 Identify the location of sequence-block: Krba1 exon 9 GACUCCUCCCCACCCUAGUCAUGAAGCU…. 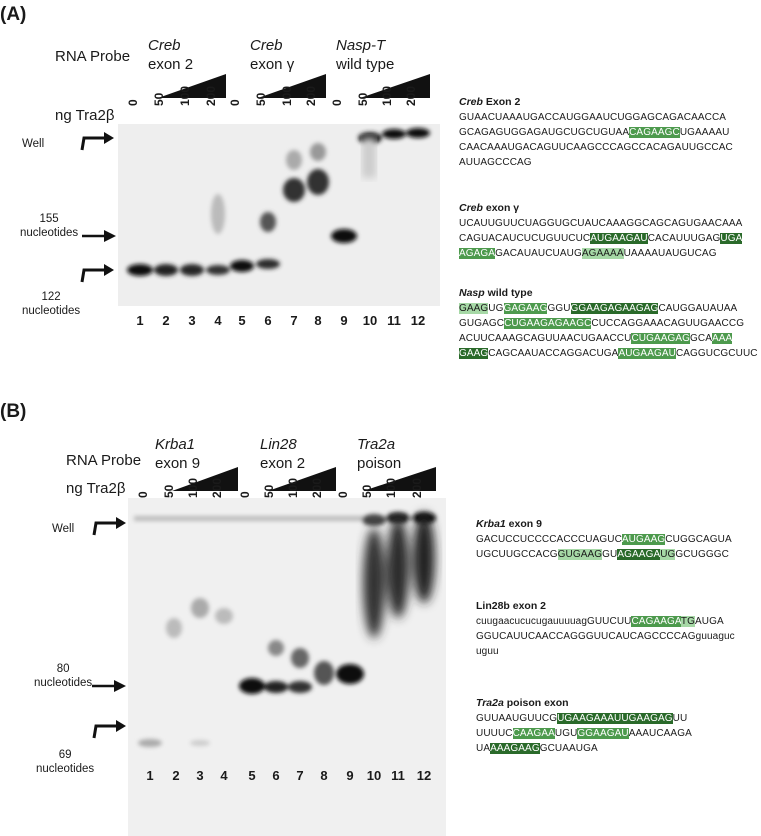
(618, 540).